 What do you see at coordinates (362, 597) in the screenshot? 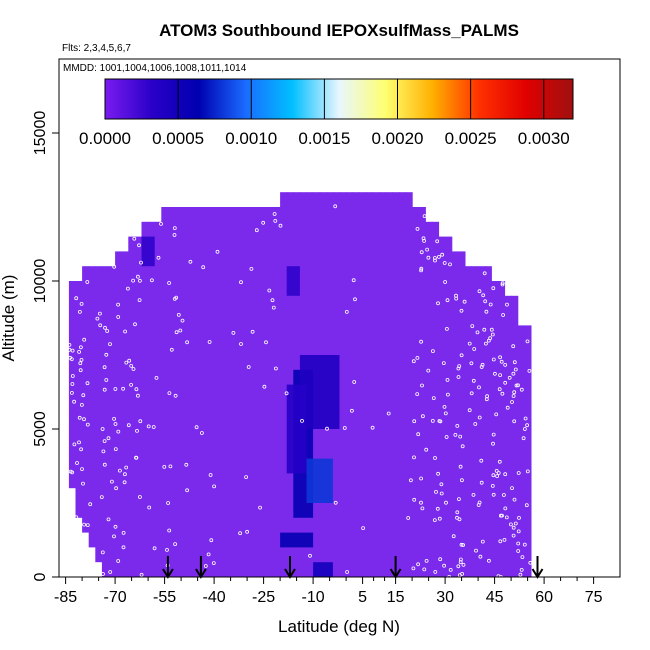
I see `x-tick-label: 5` at bounding box center [362, 597].